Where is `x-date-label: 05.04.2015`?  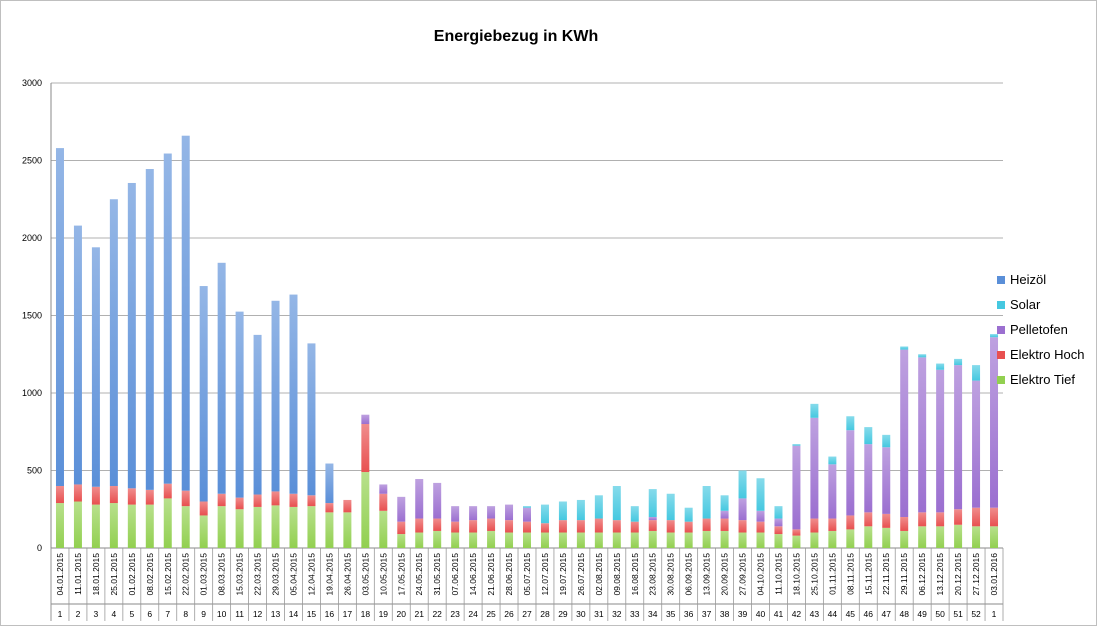
x-date-label: 05.04.2015 is located at coordinates (293, 574).